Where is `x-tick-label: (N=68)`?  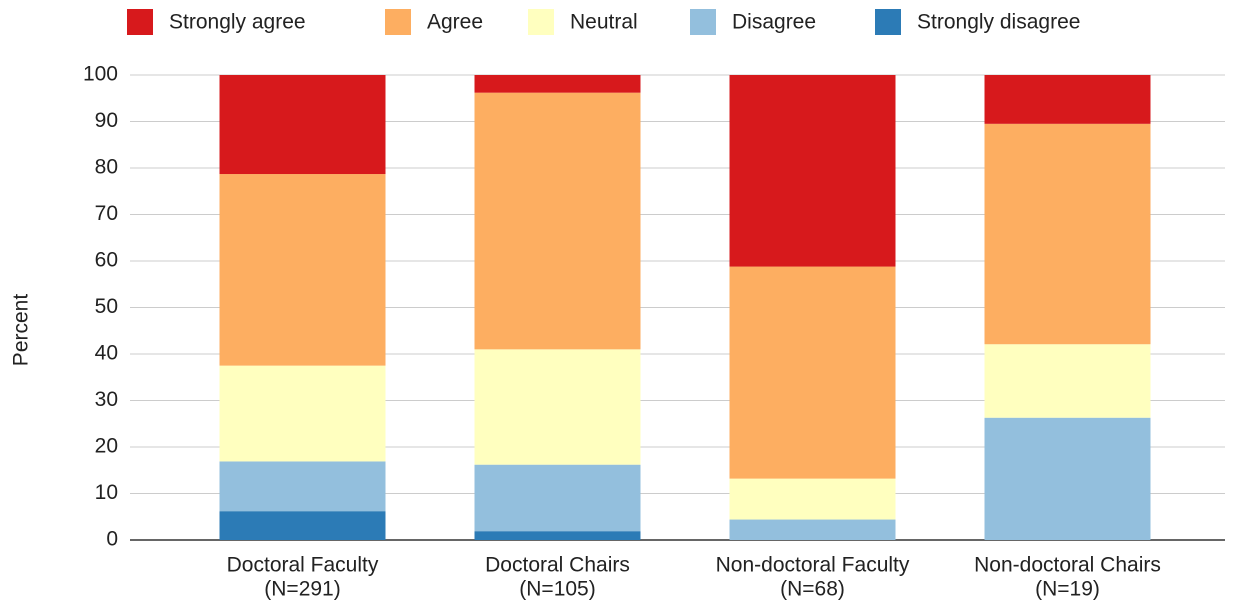
x-tick-label: (N=68) is located at coordinates (812, 589).